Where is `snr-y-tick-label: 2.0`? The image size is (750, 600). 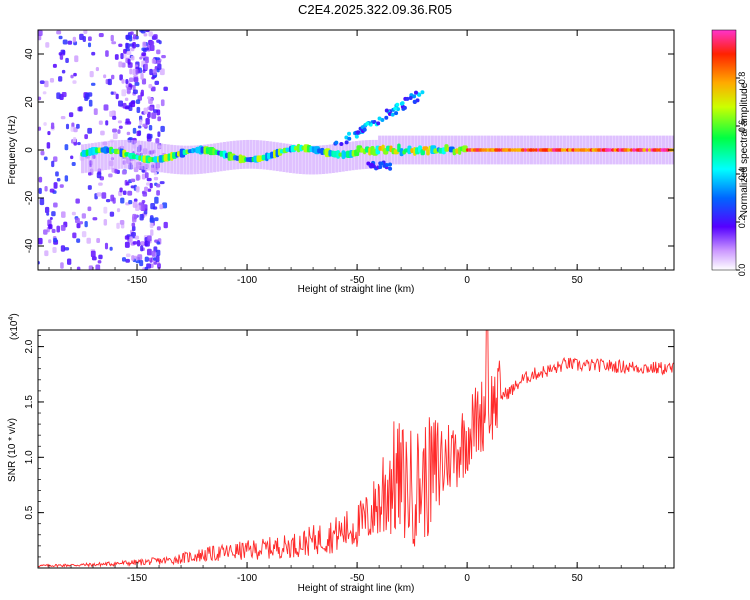
snr-y-tick-label: 2.0 is located at coordinates (29, 346).